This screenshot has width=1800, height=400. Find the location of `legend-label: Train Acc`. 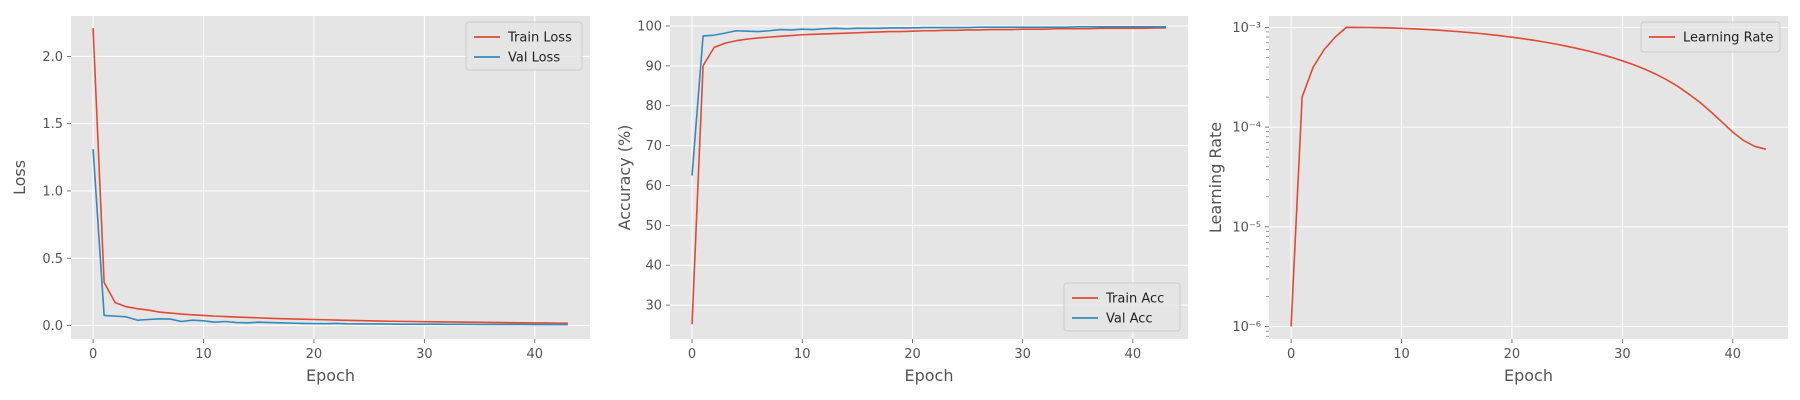

legend-label: Train Acc is located at coordinates (1134, 299).